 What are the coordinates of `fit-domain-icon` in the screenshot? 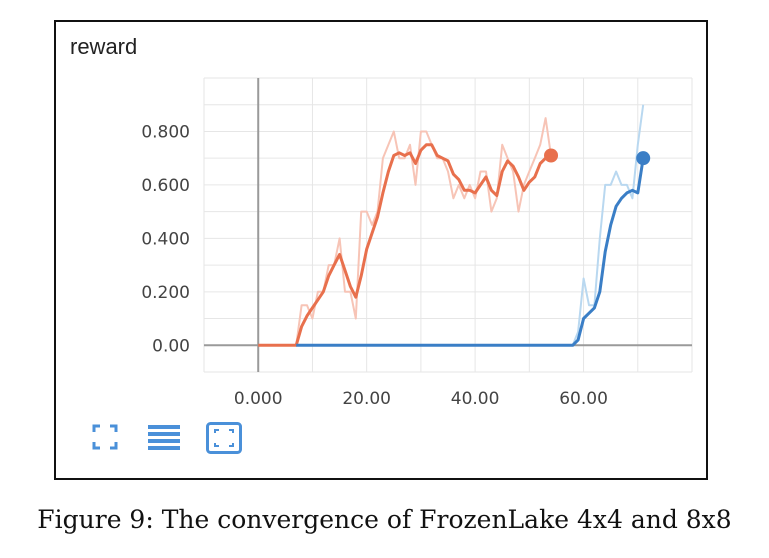 It's located at (224, 440).